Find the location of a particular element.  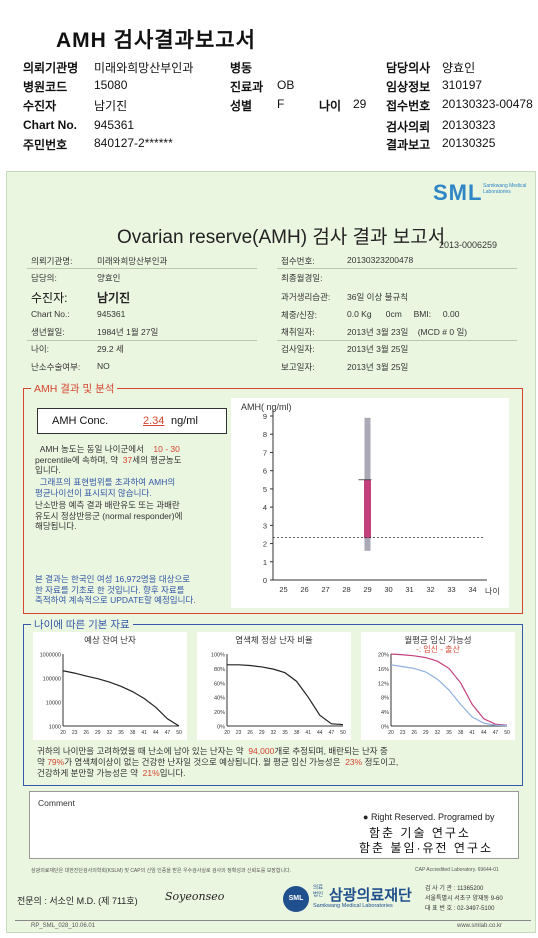

x-tick-label: 27 is located at coordinates (325, 589).